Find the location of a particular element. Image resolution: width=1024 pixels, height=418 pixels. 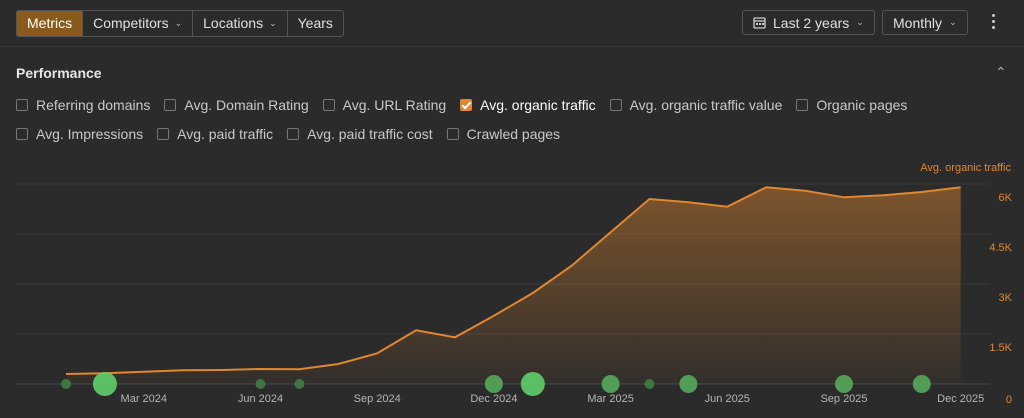

metric-checkbox-avg-paid-traffic-cost: Avg. paid traffic cost is located at coordinates (360, 134).